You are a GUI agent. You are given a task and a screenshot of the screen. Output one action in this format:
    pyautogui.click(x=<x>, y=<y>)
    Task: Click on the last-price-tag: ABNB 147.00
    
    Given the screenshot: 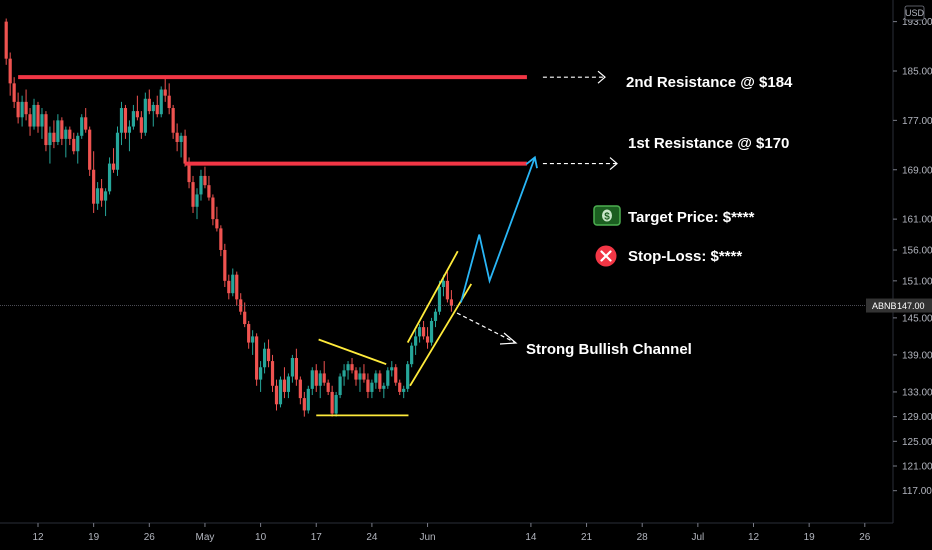 What is the action you would take?
    pyautogui.click(x=899, y=305)
    